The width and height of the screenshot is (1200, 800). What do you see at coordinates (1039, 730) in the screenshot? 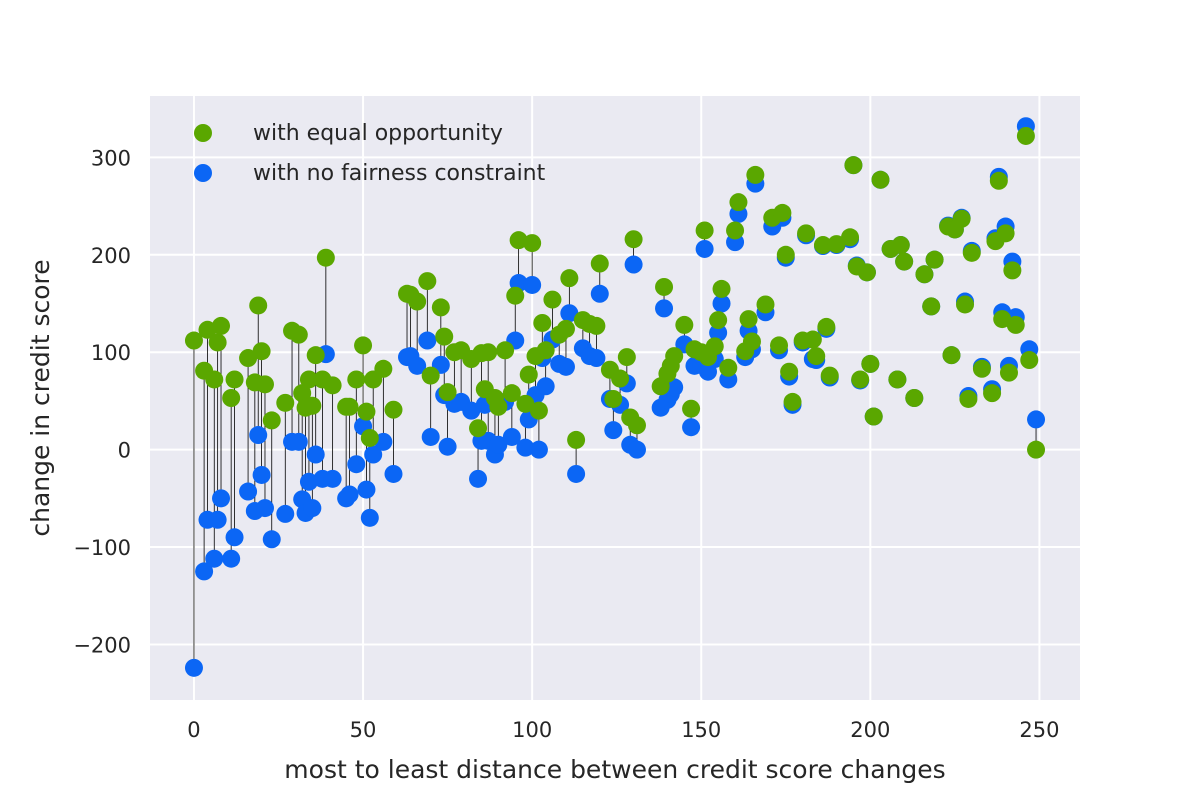
I see `x-tick-label: 250` at bounding box center [1039, 730].